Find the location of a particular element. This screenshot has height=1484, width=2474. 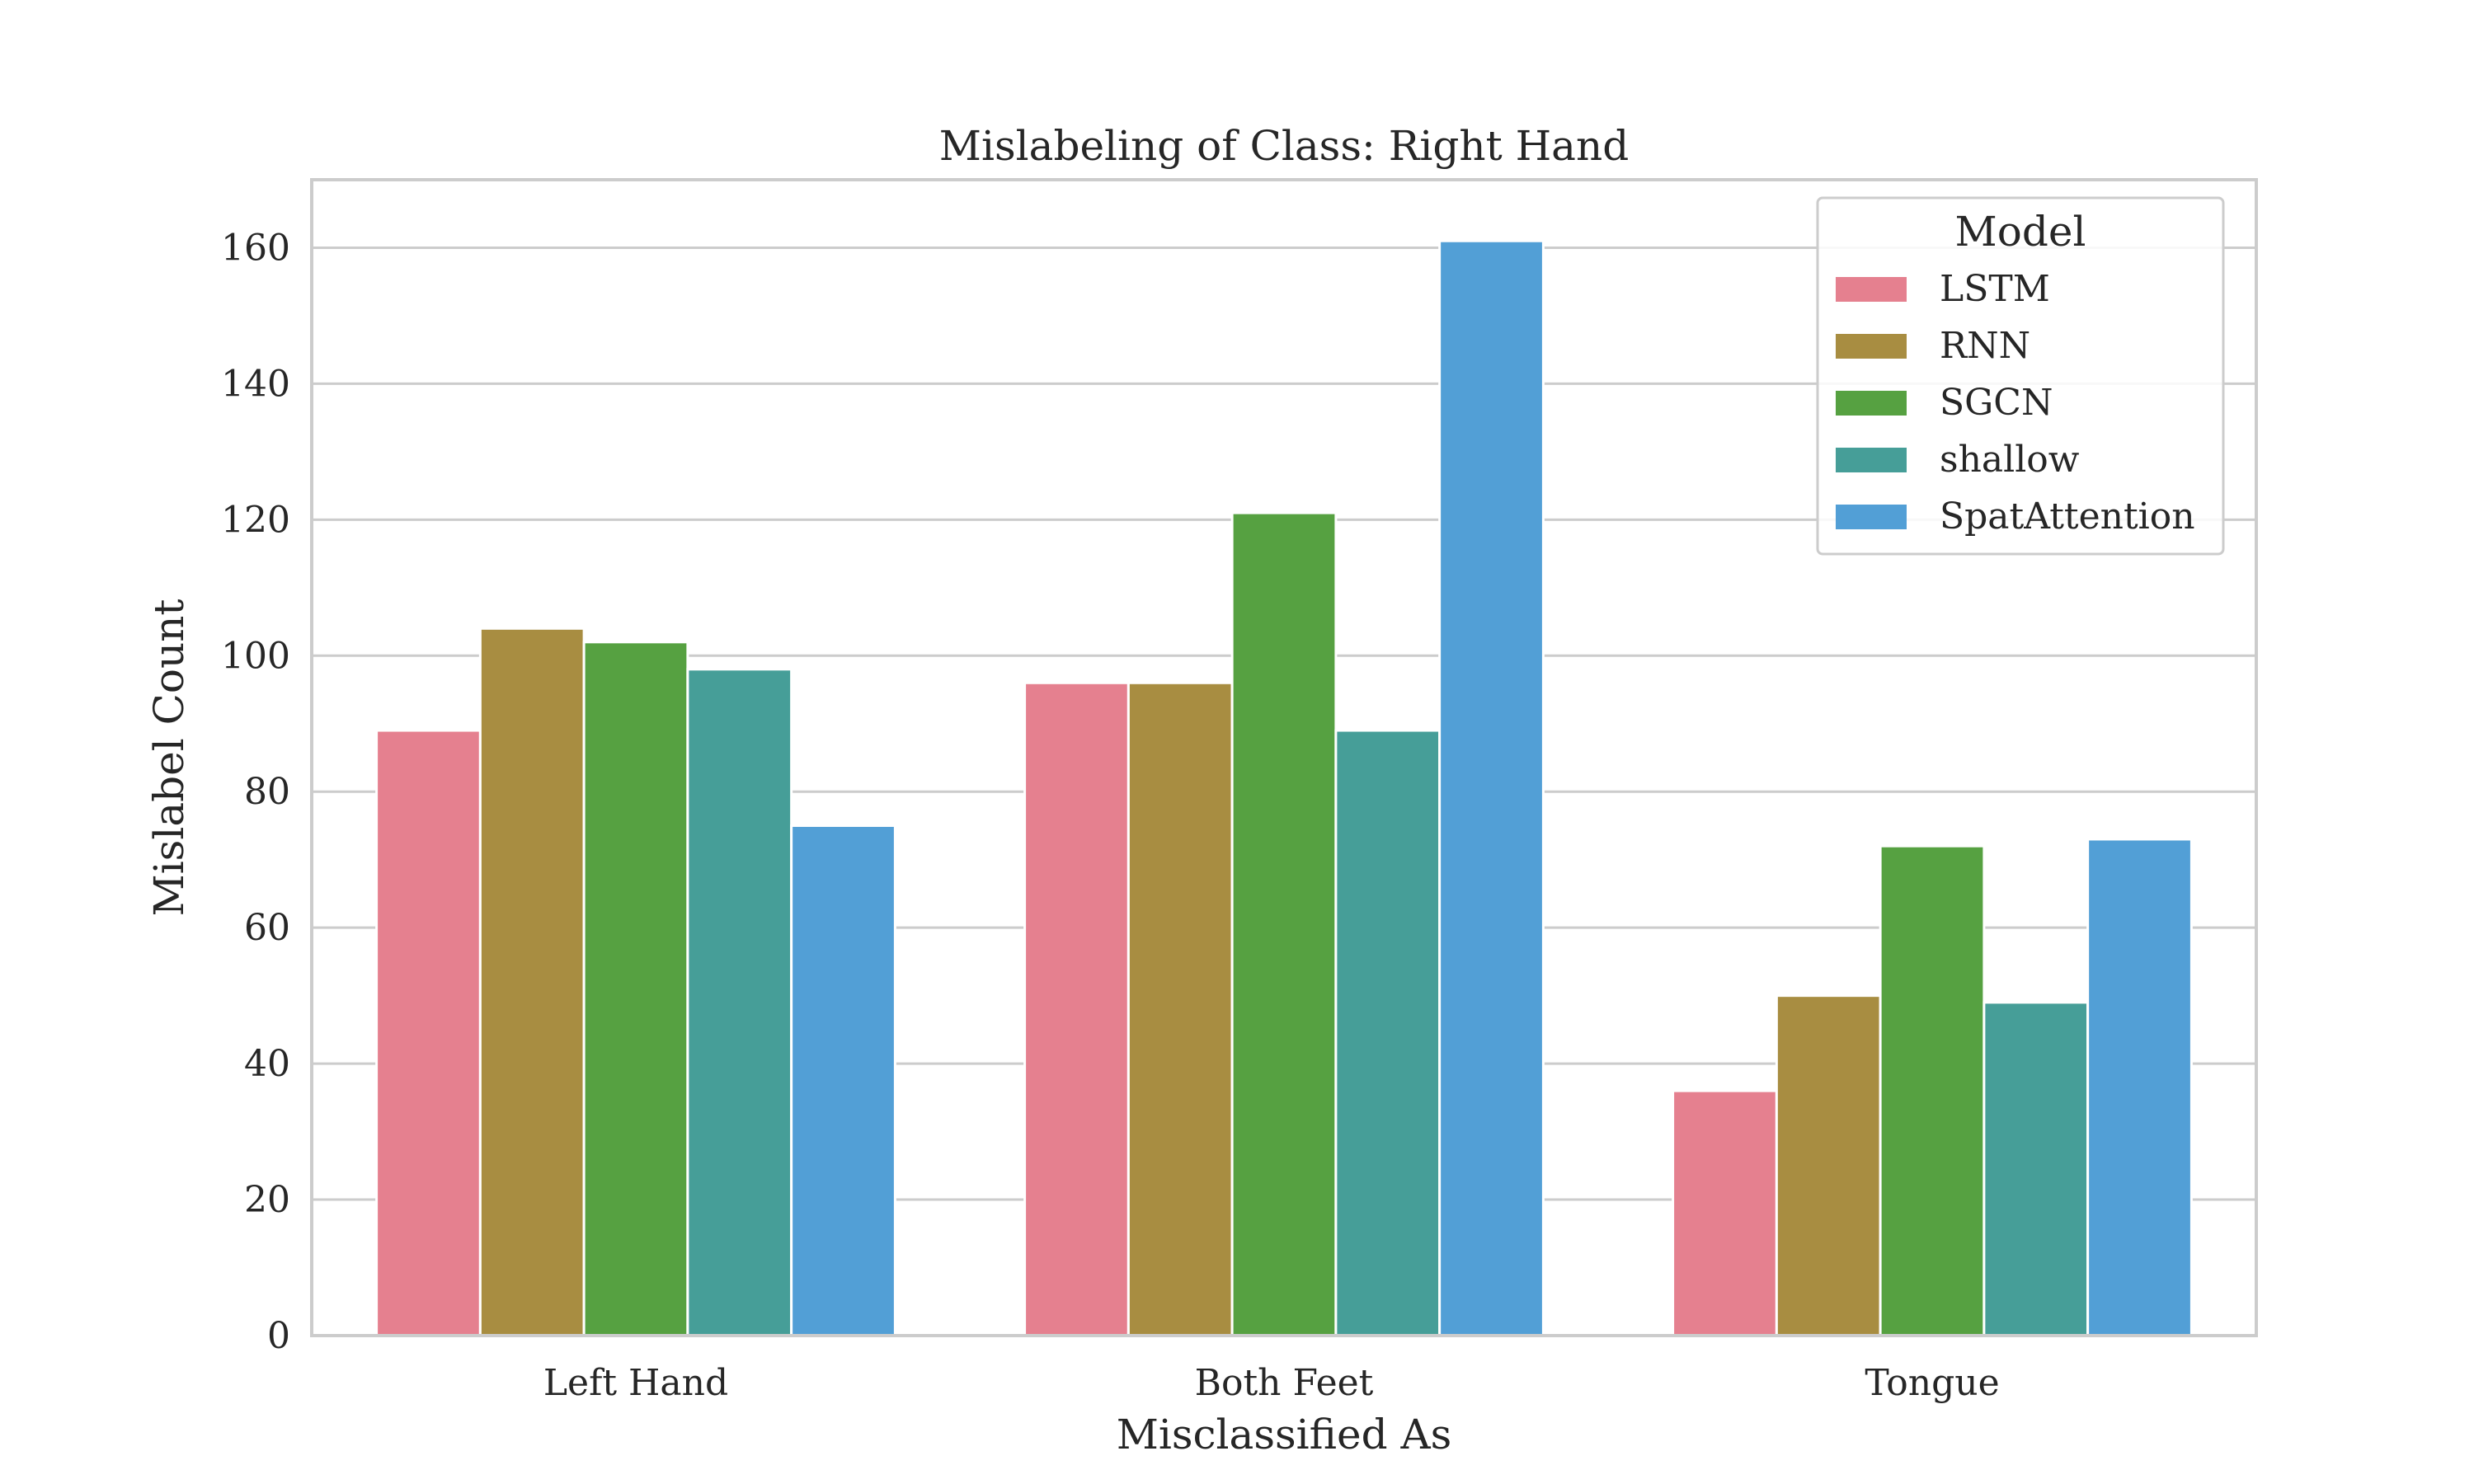

y-tick-label: 120 is located at coordinates (255, 520).